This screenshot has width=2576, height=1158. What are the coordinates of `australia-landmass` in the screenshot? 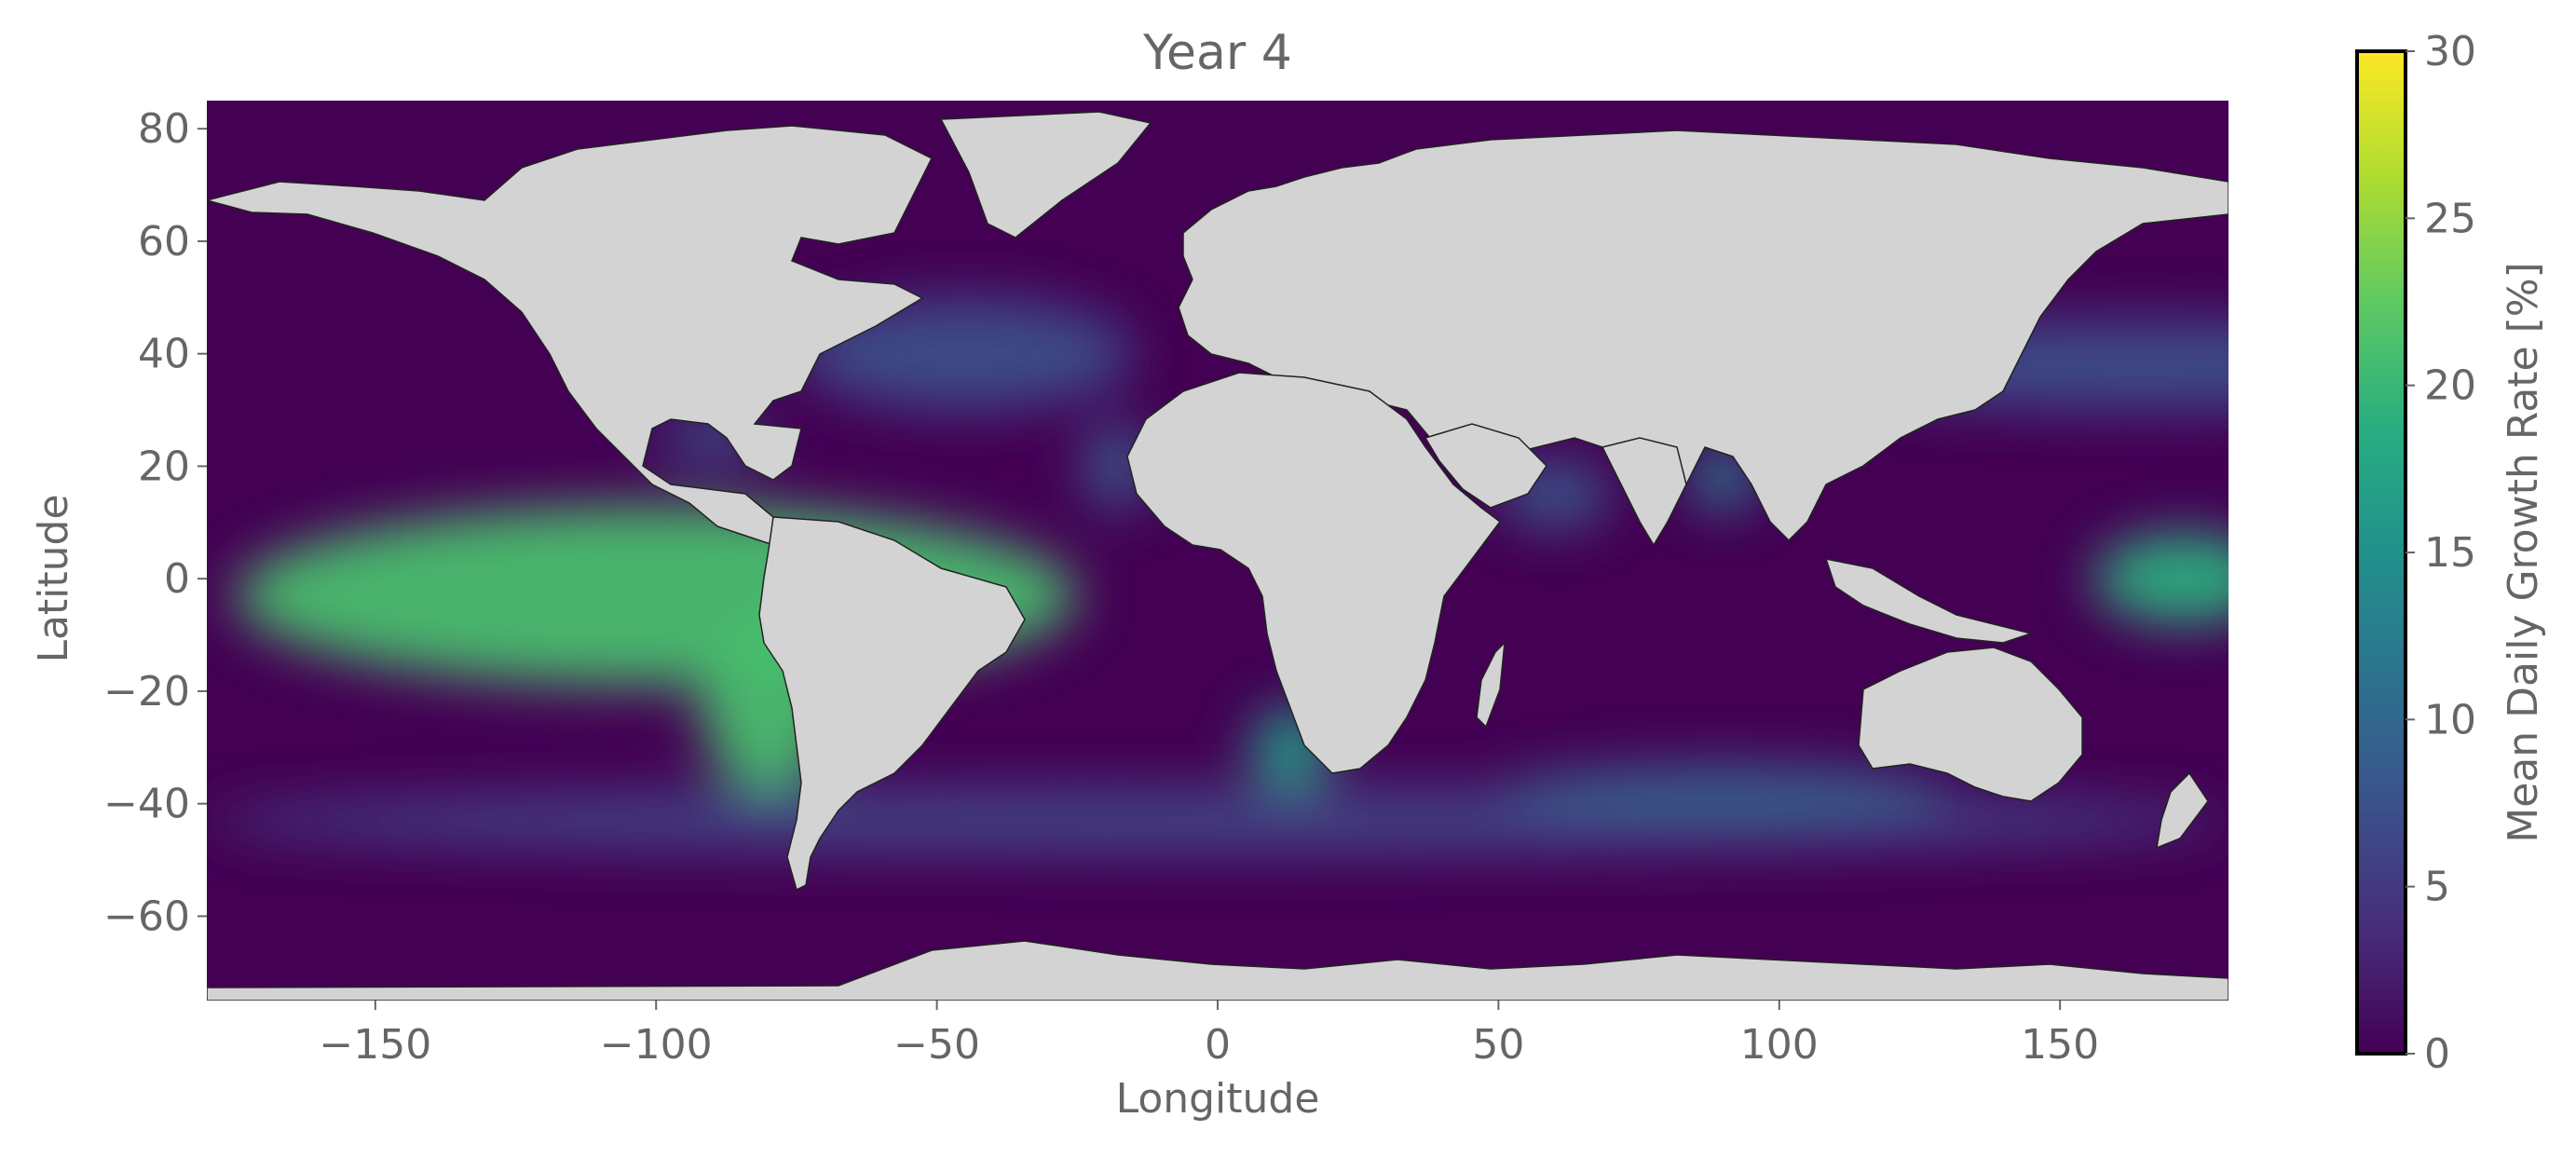 It's located at (1970, 724).